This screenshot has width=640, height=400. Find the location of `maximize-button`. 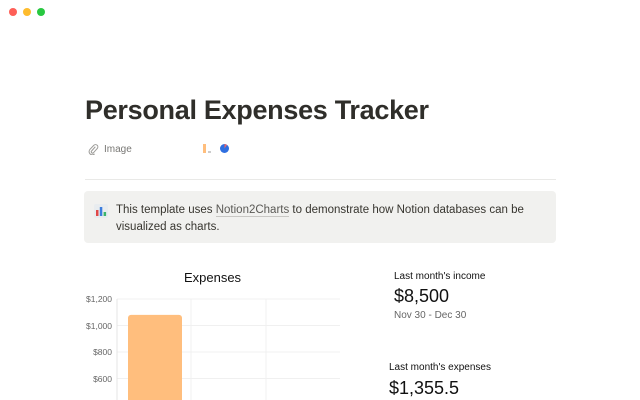

maximize-button is located at coordinates (41, 12).